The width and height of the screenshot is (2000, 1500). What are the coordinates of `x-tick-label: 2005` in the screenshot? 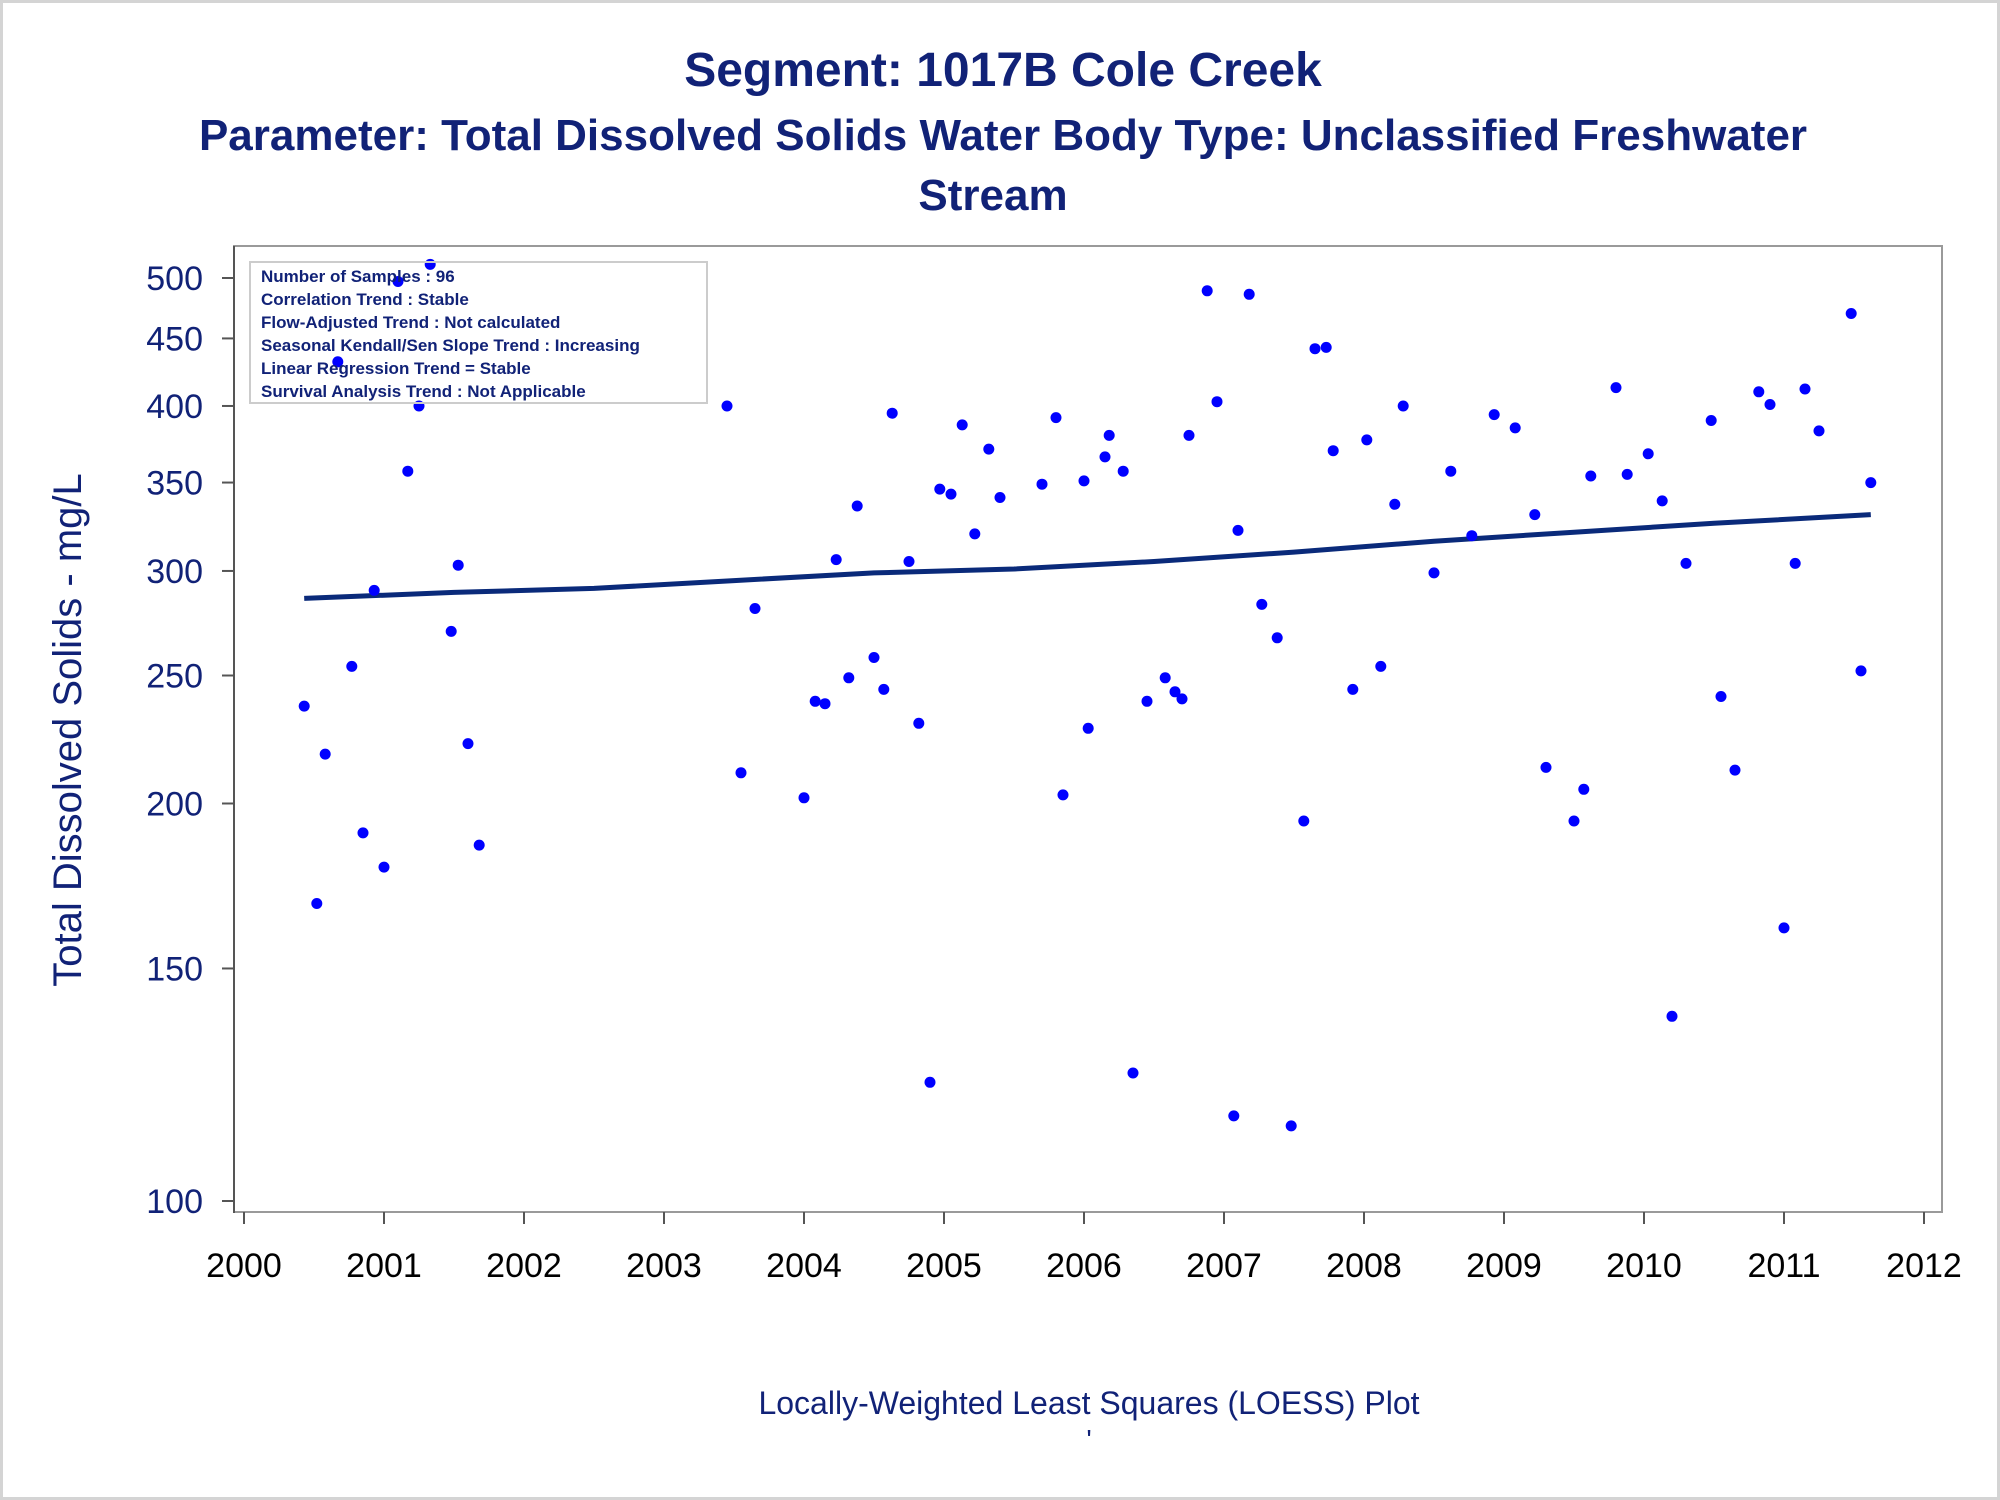 It's located at (944, 1266).